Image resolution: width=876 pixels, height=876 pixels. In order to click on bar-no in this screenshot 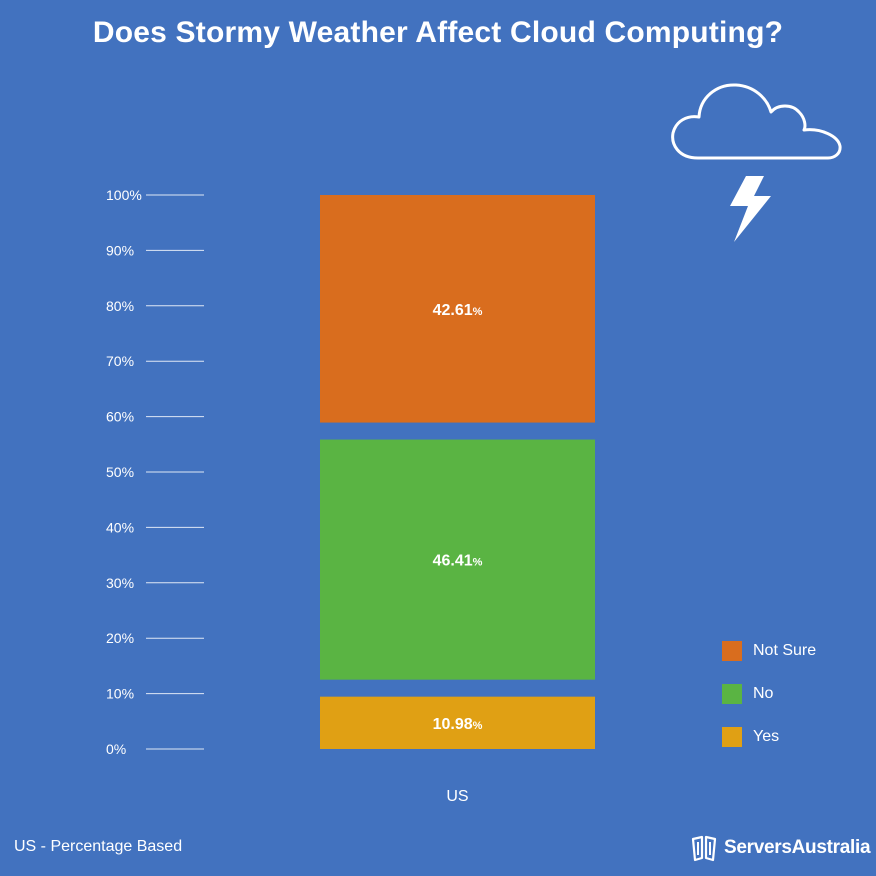, I will do `click(457, 559)`.